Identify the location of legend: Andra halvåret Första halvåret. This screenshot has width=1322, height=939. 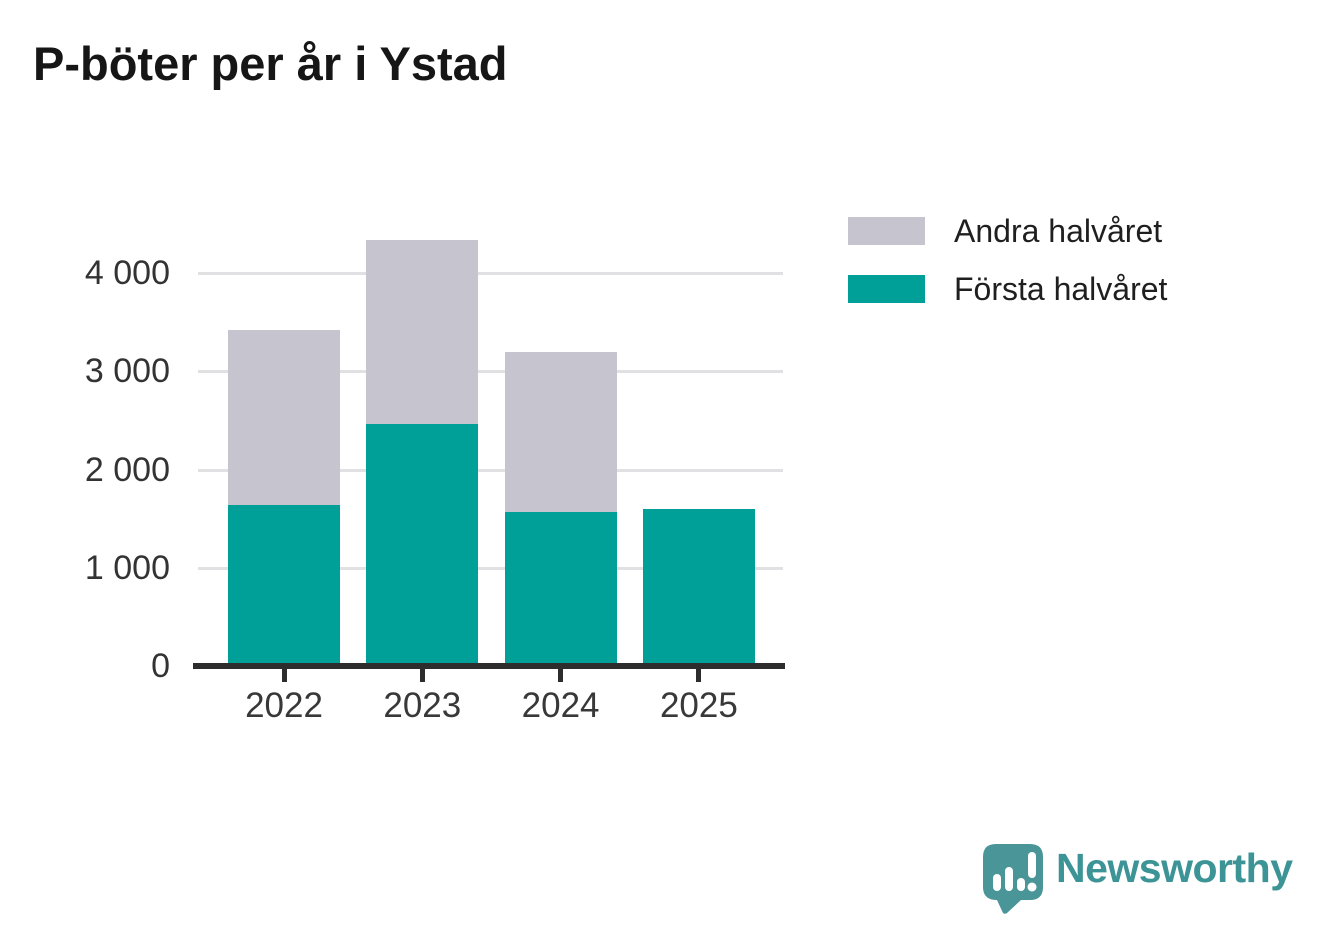
(1007, 273).